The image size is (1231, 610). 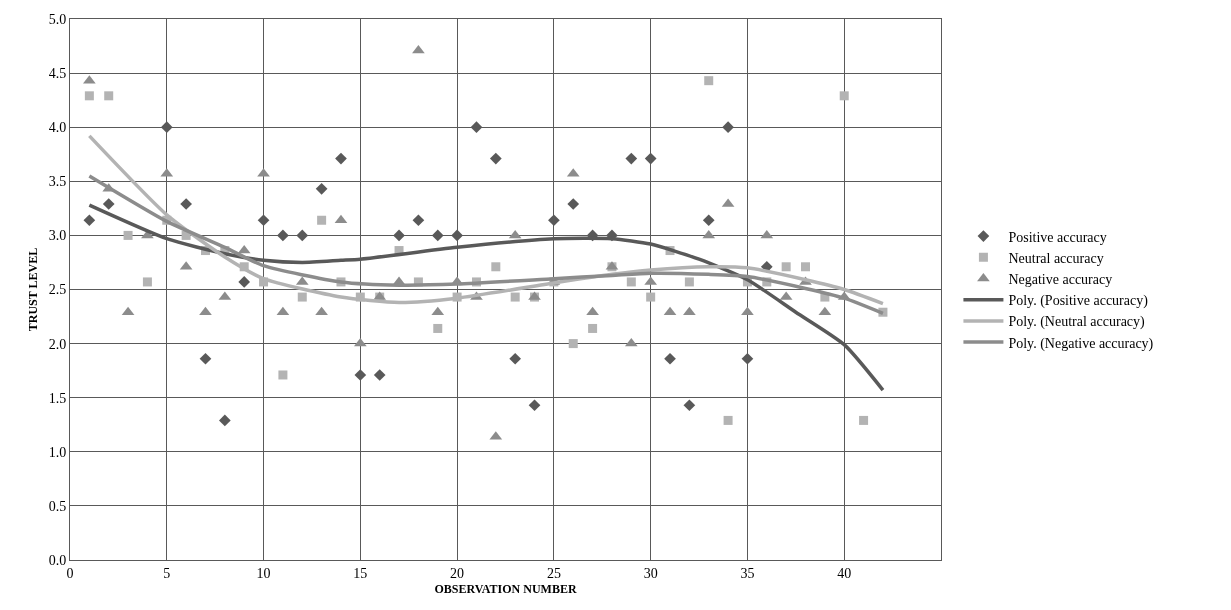 What do you see at coordinates (553, 573) in the screenshot?
I see `x-tick-label: 25` at bounding box center [553, 573].